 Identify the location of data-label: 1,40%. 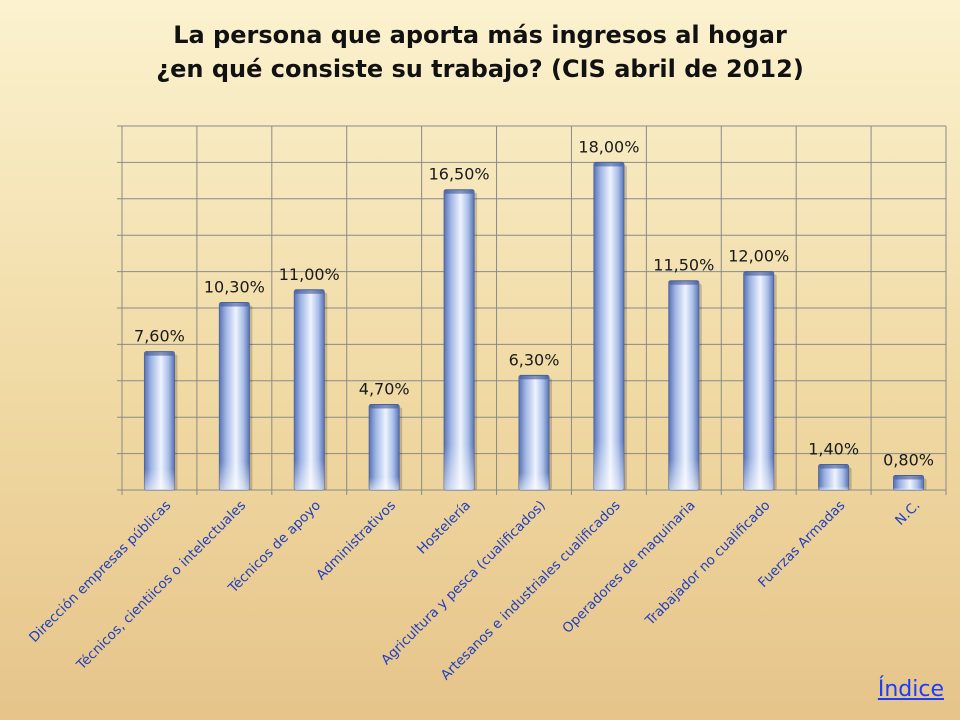
(833, 449).